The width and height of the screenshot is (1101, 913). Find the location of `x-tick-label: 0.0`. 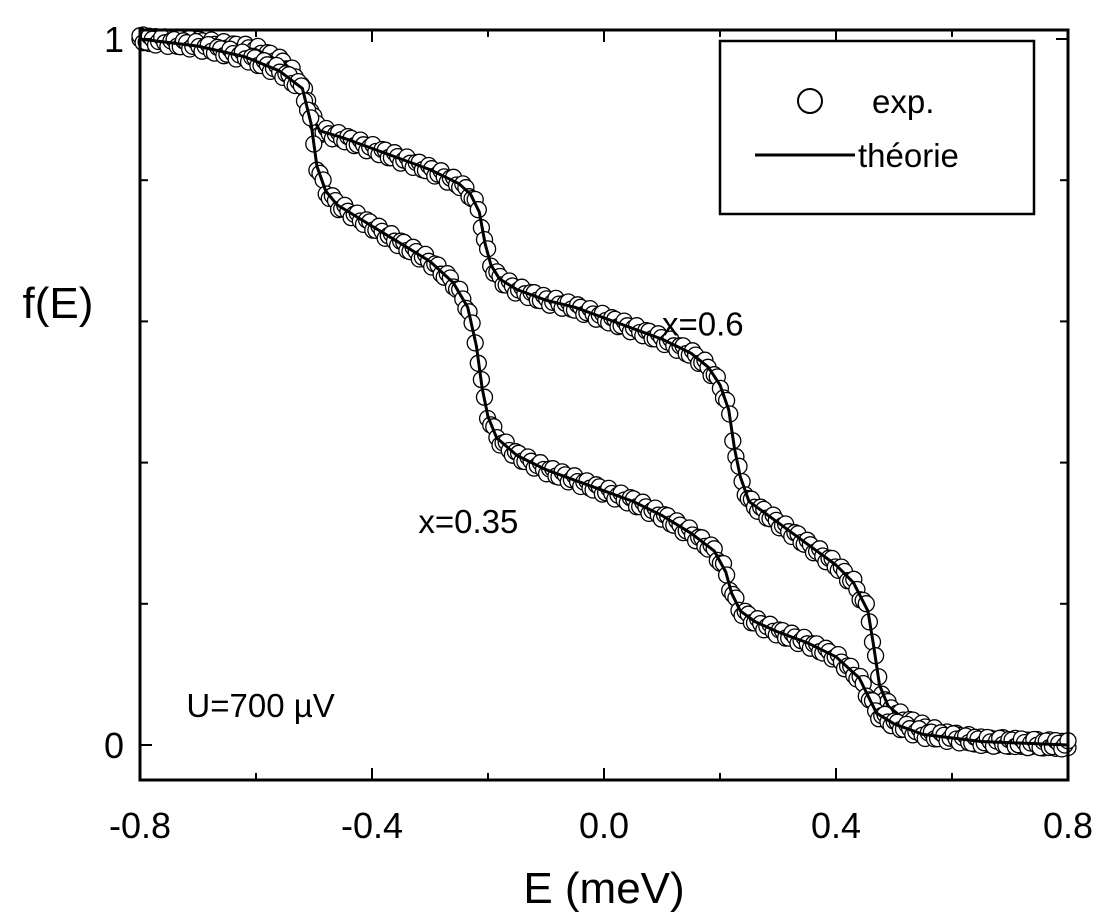

x-tick-label: 0.0 is located at coordinates (604, 825).